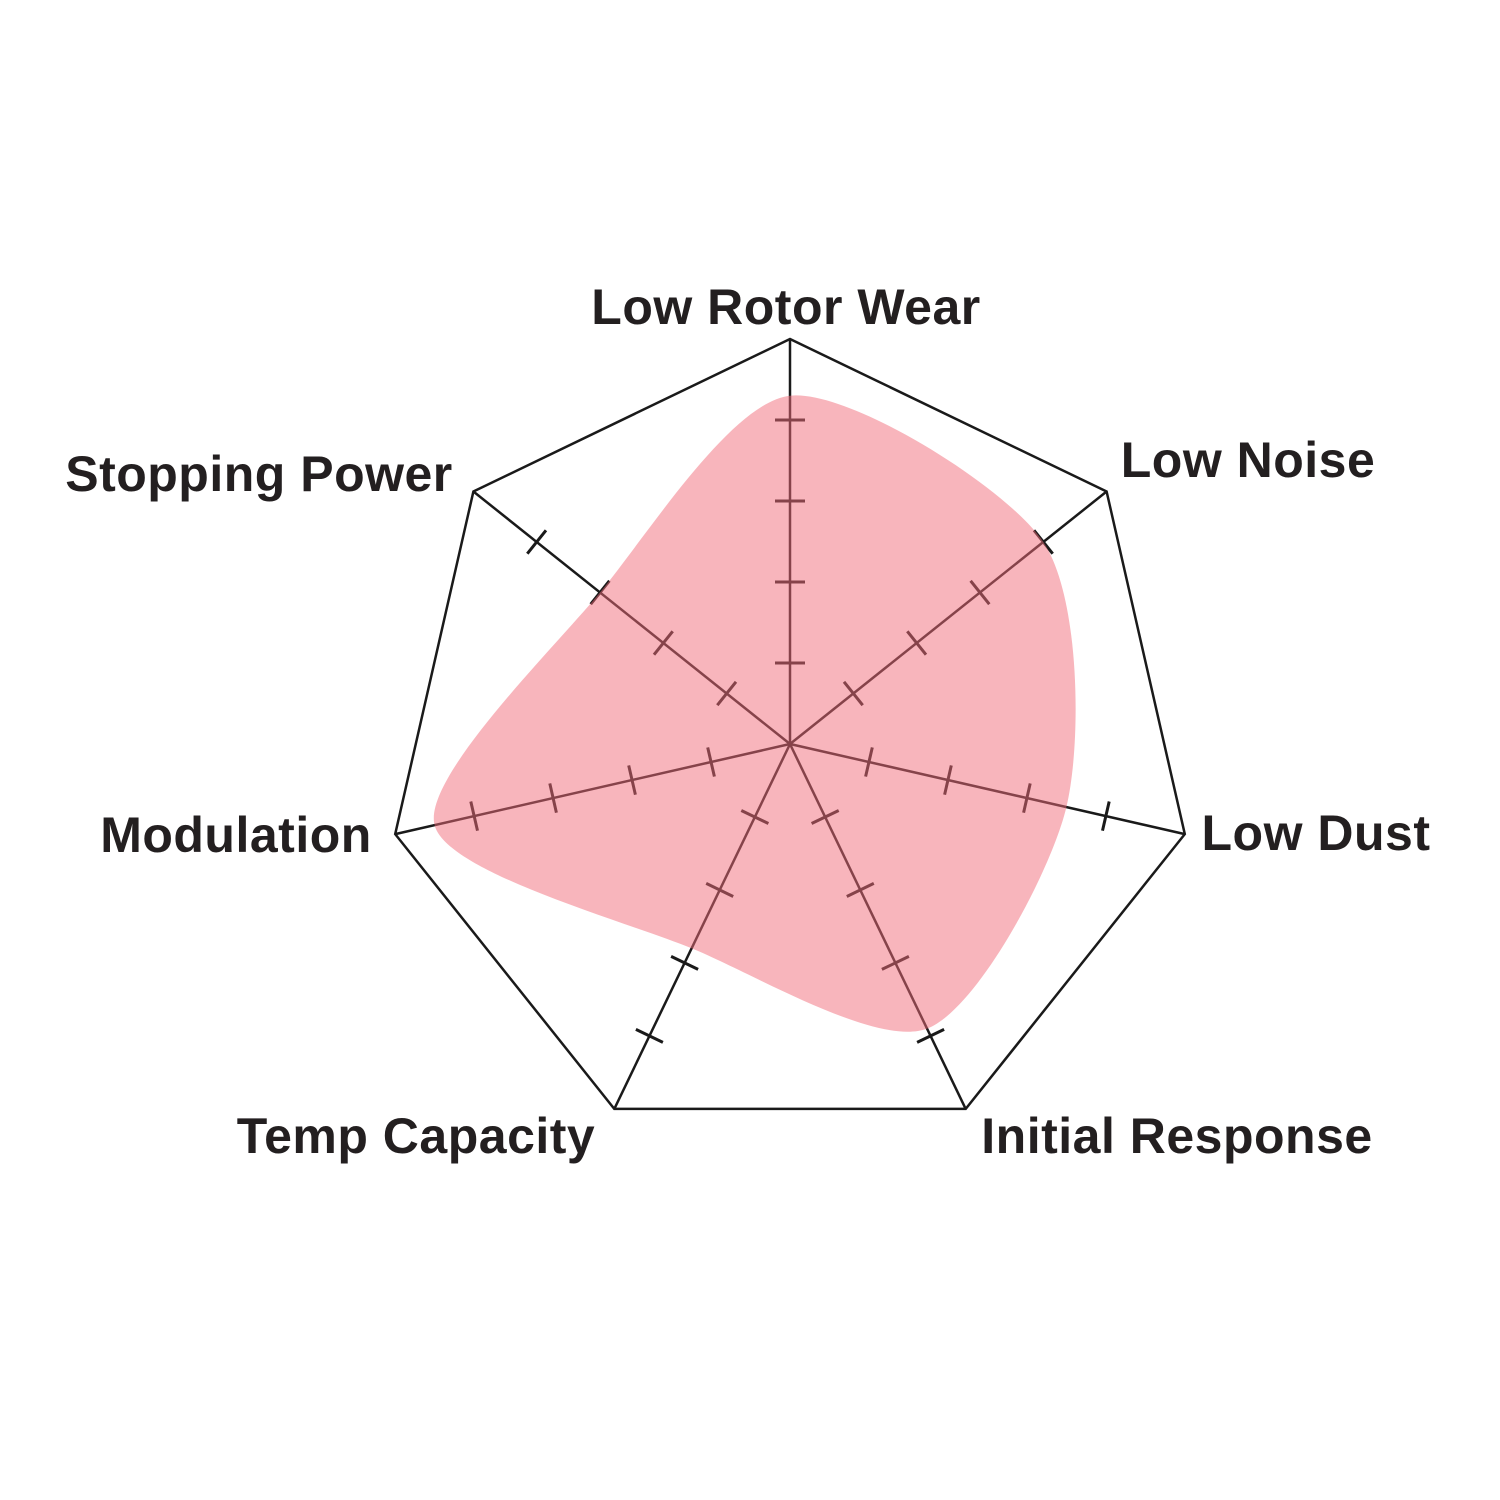  What do you see at coordinates (416, 1136) in the screenshot?
I see `axis-label-temp-capacity: Temp Capacity` at bounding box center [416, 1136].